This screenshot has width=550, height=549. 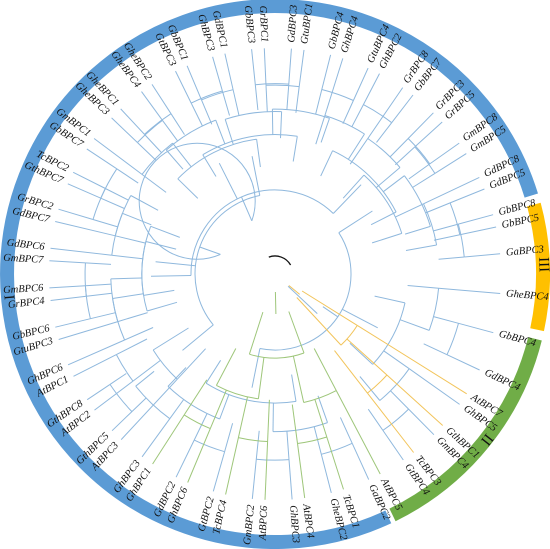 I want to click on group-label-I: I, so click(x=8, y=297).